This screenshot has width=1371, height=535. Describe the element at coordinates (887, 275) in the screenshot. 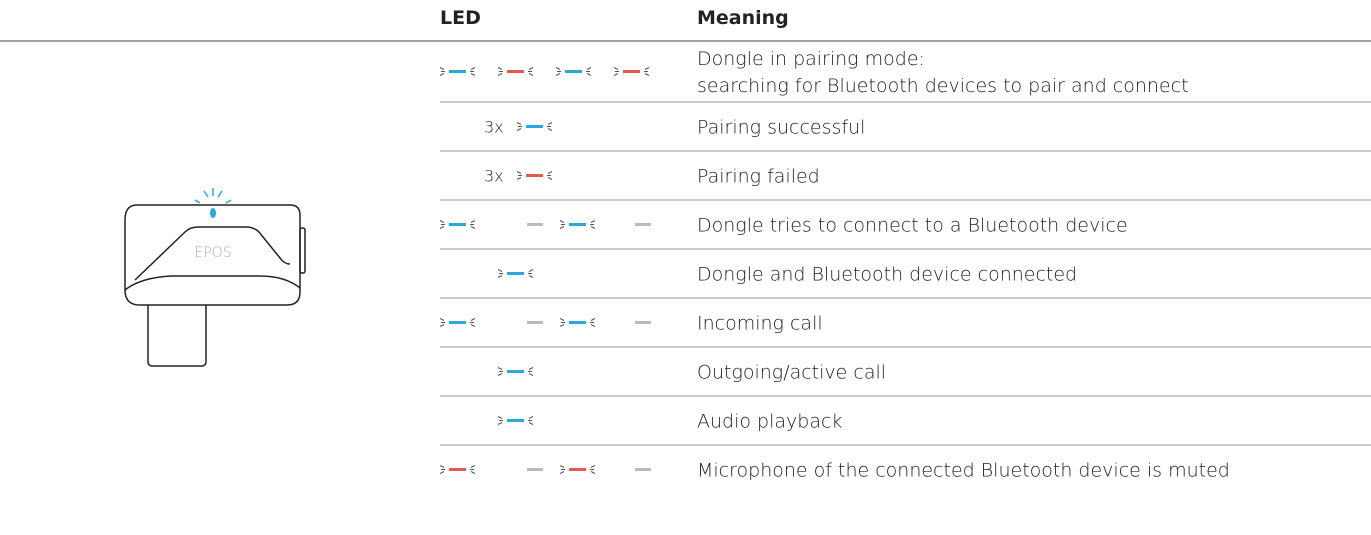

I see `meaning-text: Dongle and Bluetooth device connected` at that location.